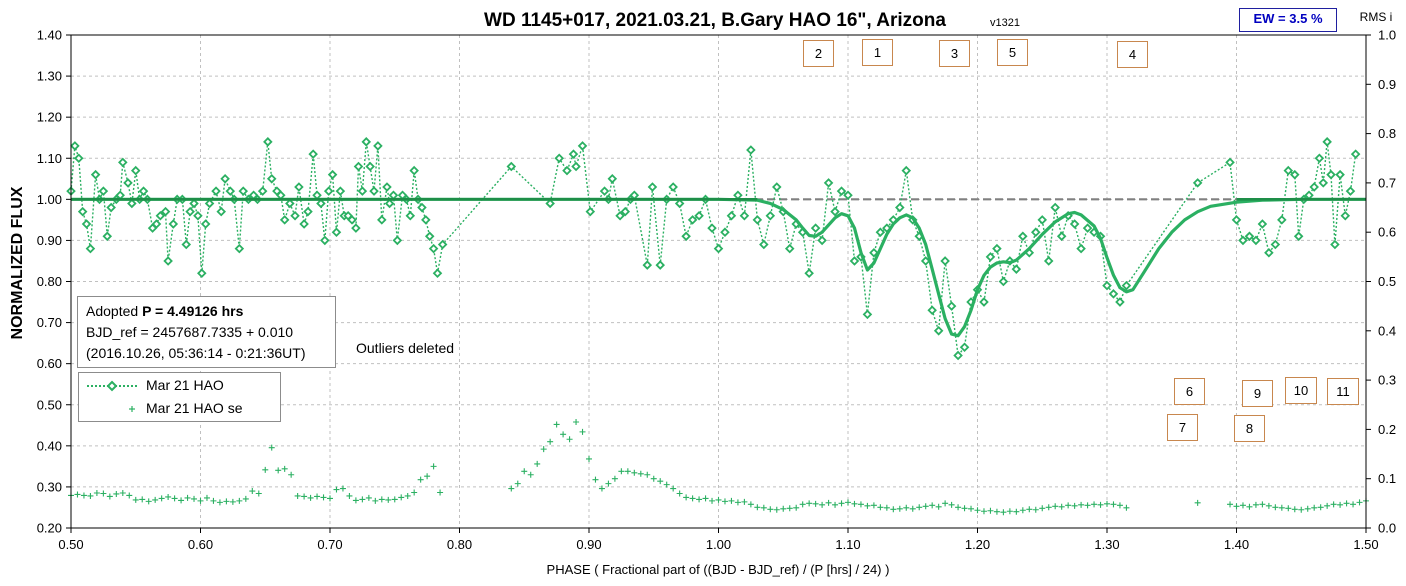 This screenshot has height=586, width=1406. Describe the element at coordinates (588, 544) in the screenshot. I see `x-tick-label: 0.90` at that location.